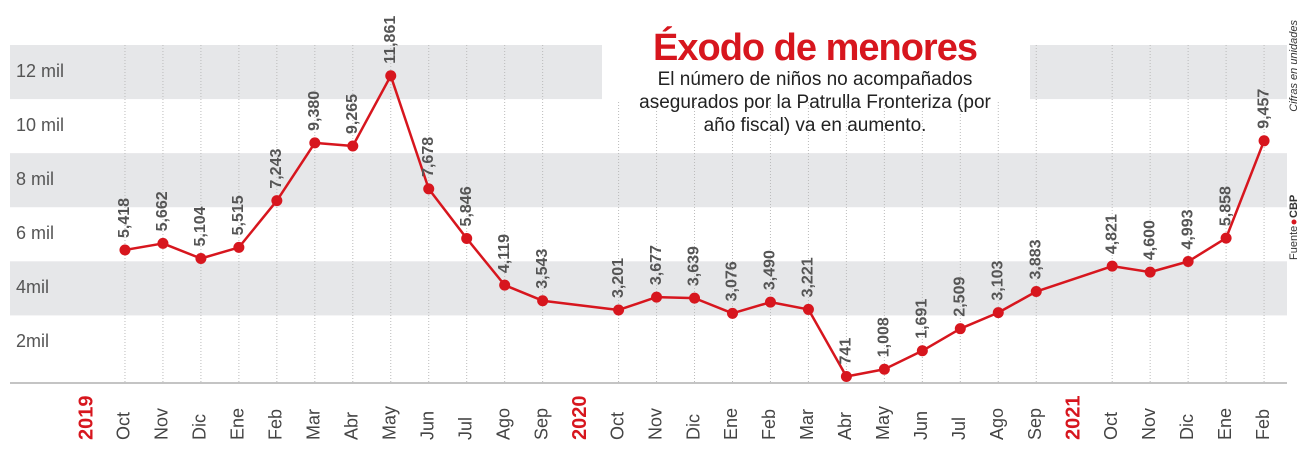 This screenshot has height=450, width=1302. What do you see at coordinates (1035, 259) in the screenshot?
I see `value-label: 3,883` at bounding box center [1035, 259].